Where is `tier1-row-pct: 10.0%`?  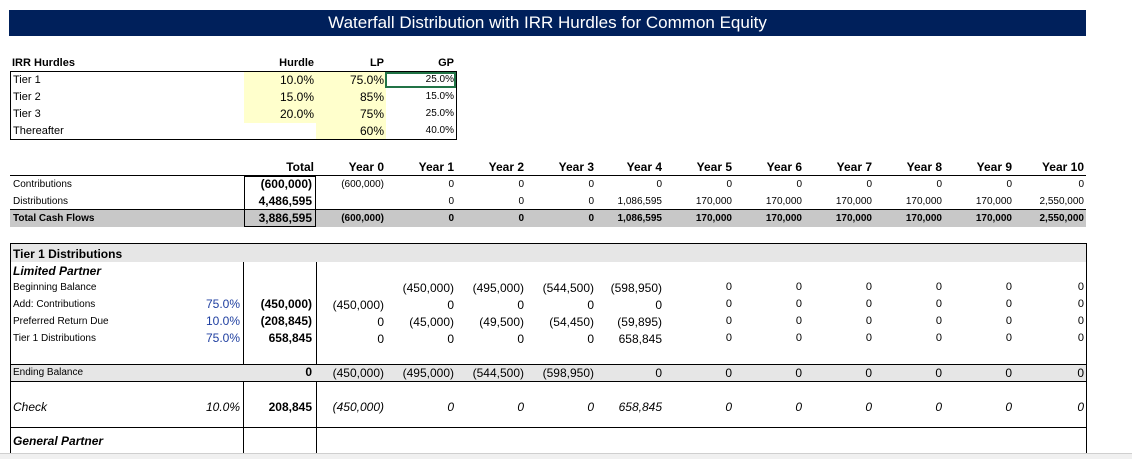 tier1-row-pct: 10.0% is located at coordinates (222, 321).